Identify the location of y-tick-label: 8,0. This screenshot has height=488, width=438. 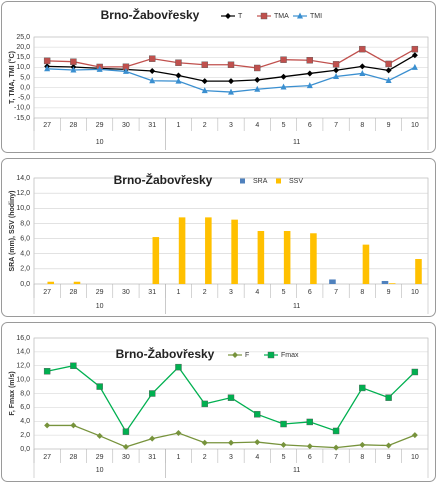
(25, 223).